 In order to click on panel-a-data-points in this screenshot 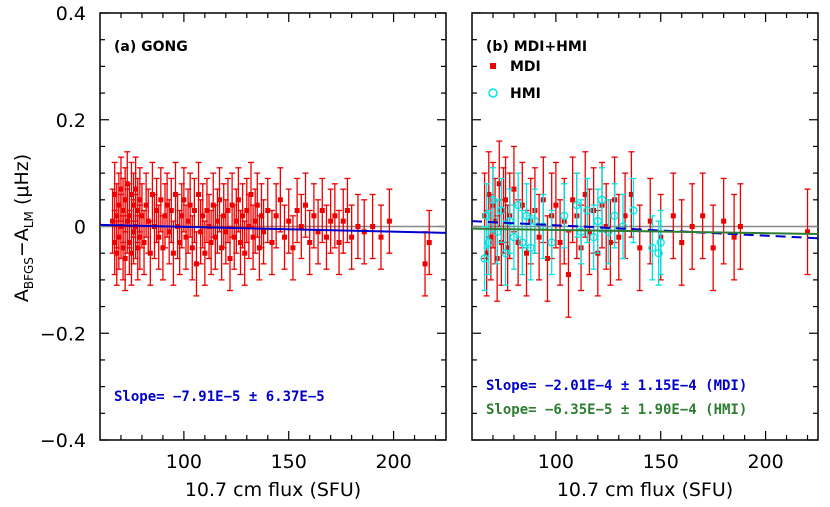, I will do `click(271, 224)`.